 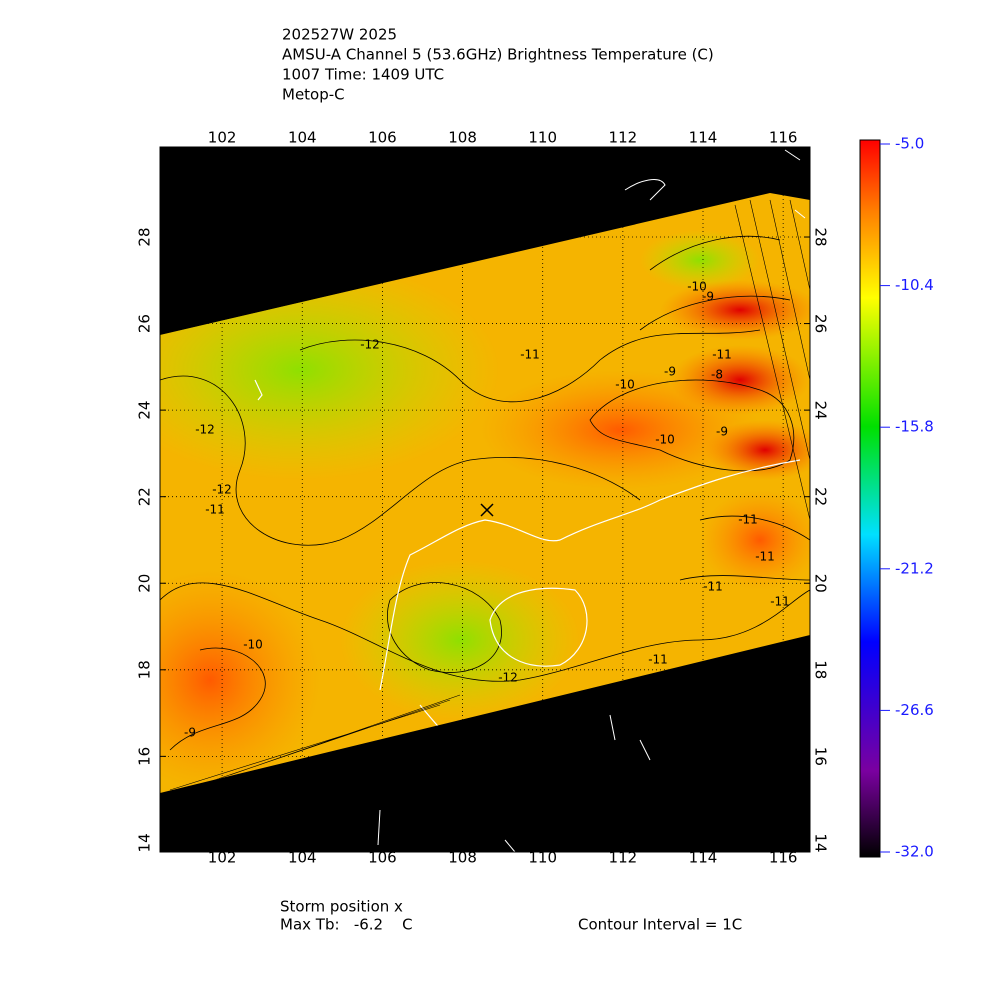 I want to click on title-line: Metop-C, so click(x=313, y=95).